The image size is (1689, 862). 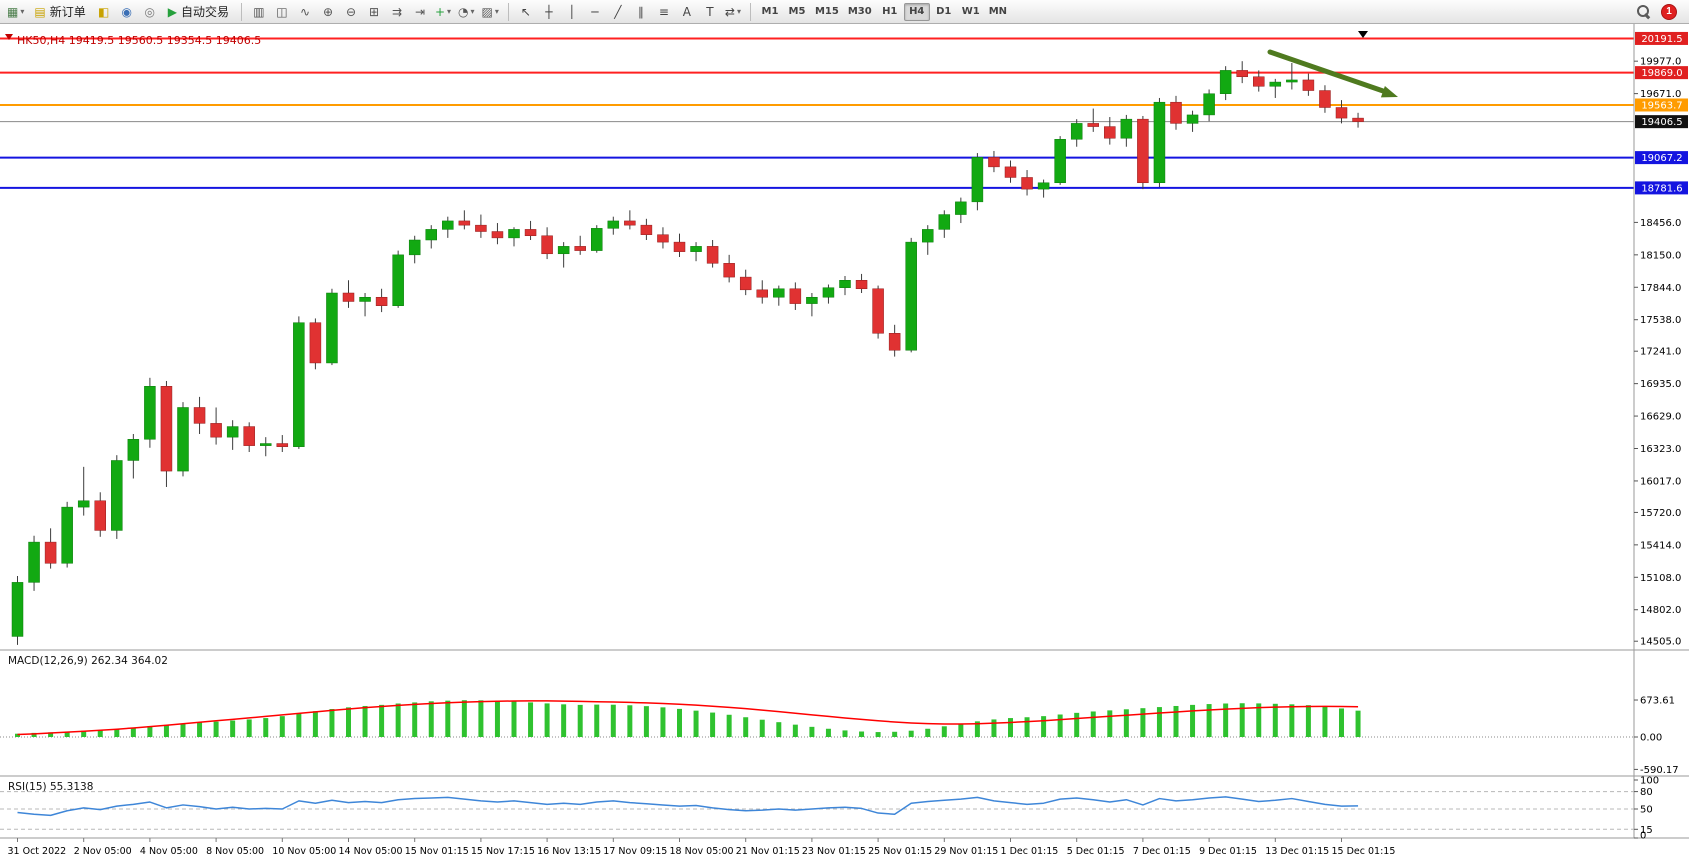 What do you see at coordinates (127, 12) in the screenshot?
I see `market-watch-button: ◉` at bounding box center [127, 12].